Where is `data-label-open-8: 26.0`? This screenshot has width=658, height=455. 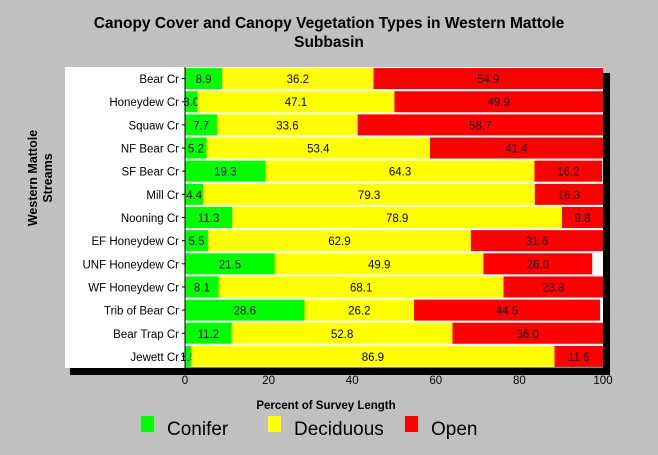 data-label-open-8: 26.0 is located at coordinates (538, 265).